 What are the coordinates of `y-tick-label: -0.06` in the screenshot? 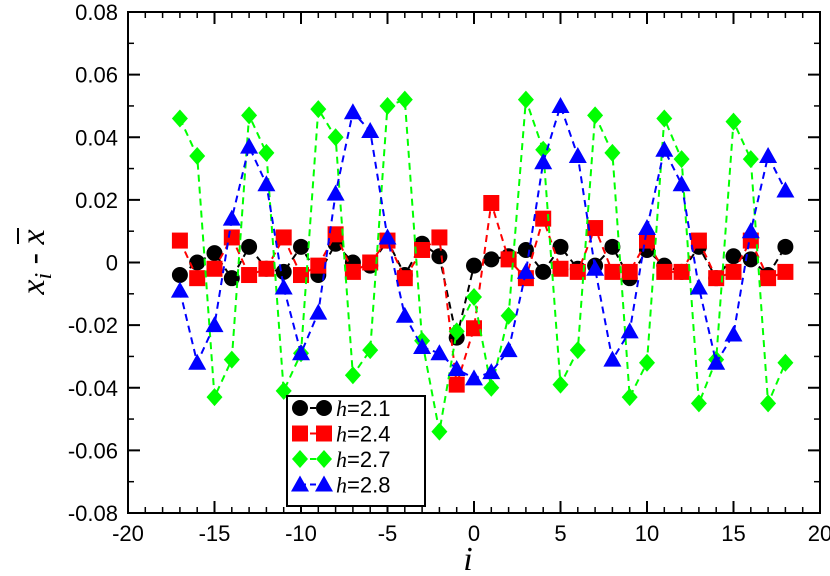 It's located at (93, 450).